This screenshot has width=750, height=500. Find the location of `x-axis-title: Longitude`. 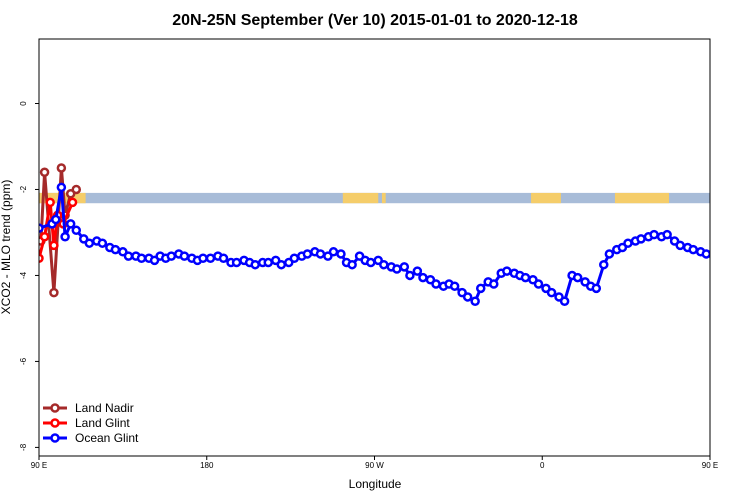

x-axis-title: Longitude is located at coordinates (375, 484).